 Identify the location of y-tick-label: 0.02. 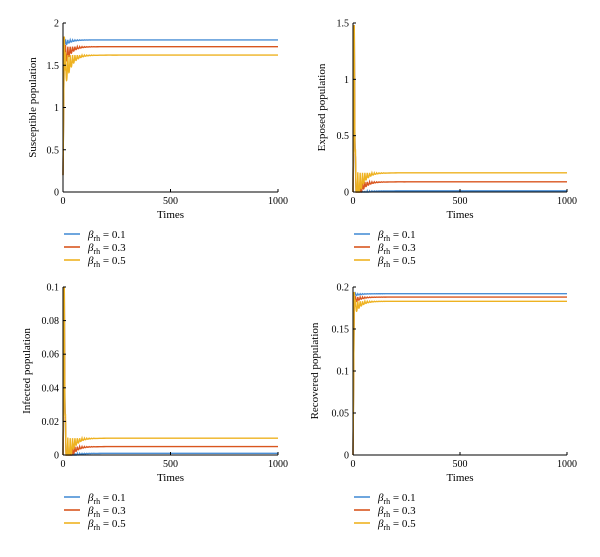
(51, 422).